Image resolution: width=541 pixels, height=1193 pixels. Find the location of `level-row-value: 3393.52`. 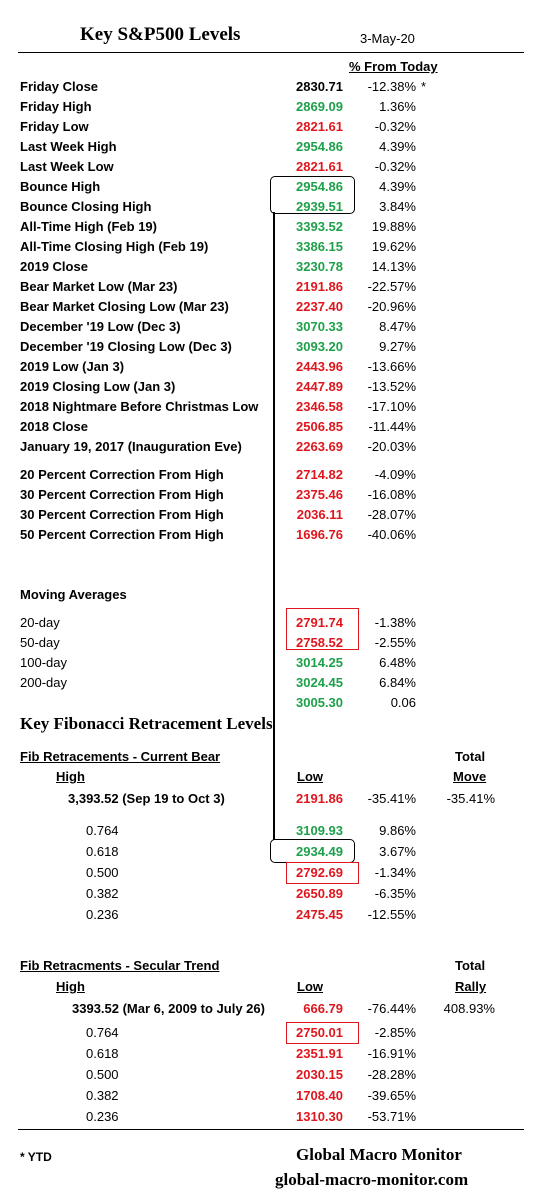

level-row-value: 3393.52 is located at coordinates (319, 226).